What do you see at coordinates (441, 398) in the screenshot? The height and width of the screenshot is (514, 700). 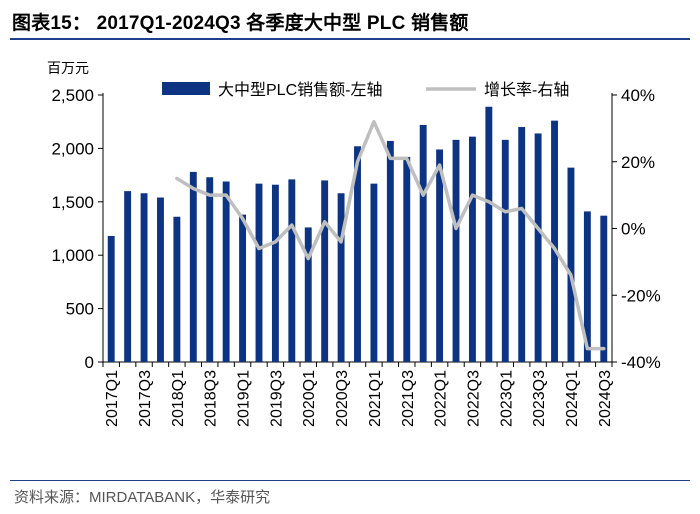 I see `x-tick-label: 2022Q1` at bounding box center [441, 398].